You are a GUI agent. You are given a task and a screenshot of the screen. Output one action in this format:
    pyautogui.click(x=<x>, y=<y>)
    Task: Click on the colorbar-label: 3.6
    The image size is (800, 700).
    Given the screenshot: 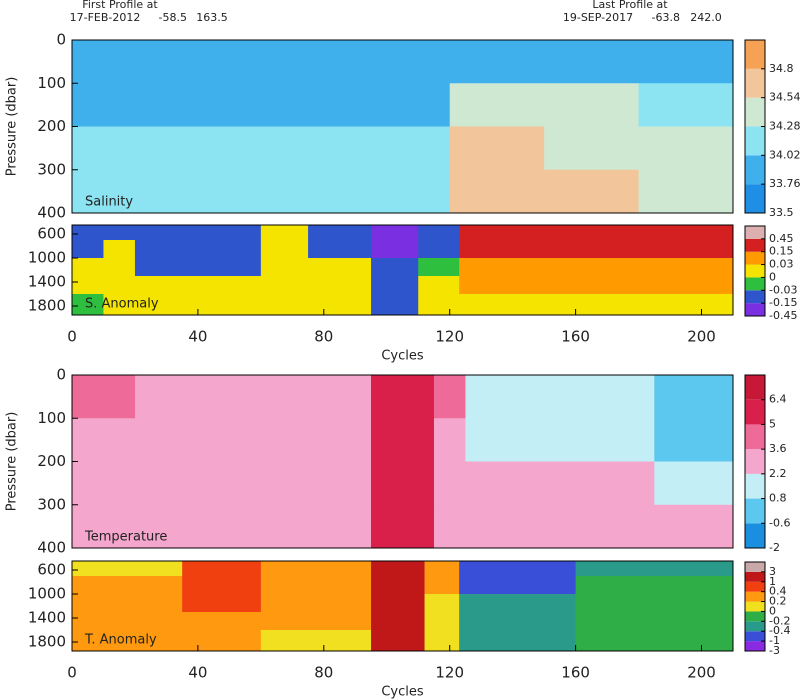 What is the action you would take?
    pyautogui.click(x=778, y=448)
    